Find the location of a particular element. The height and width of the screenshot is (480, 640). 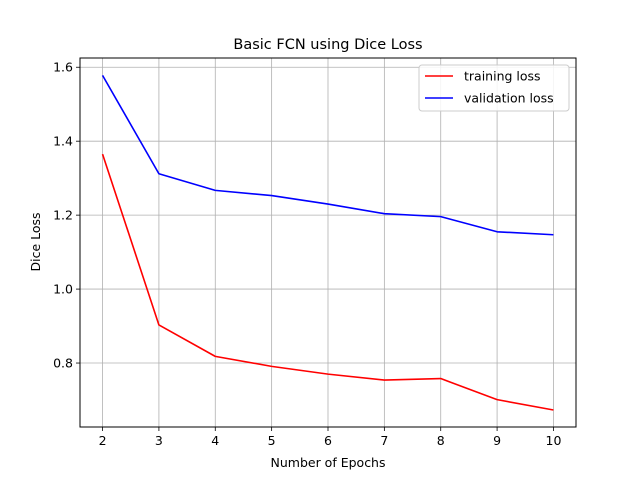

chart-title: Basic FCN using Dice Loss is located at coordinates (327, 45).